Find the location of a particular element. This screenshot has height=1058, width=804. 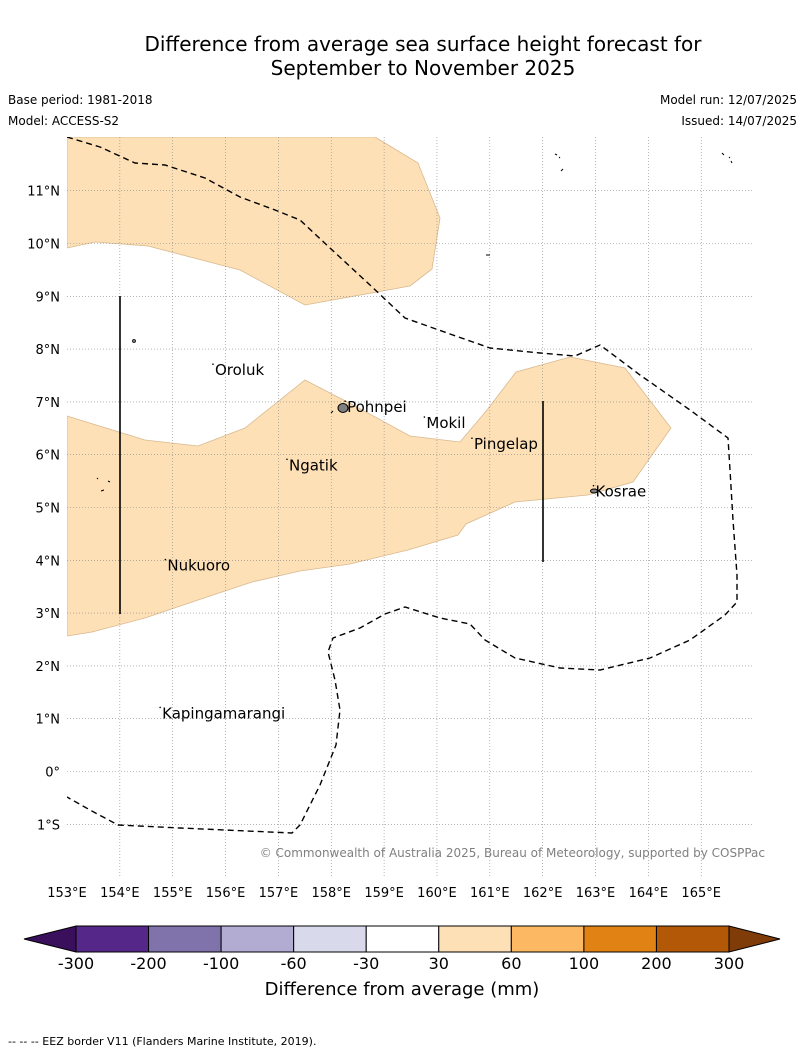

latitude-tick-label: 2°N is located at coordinates (48, 667).